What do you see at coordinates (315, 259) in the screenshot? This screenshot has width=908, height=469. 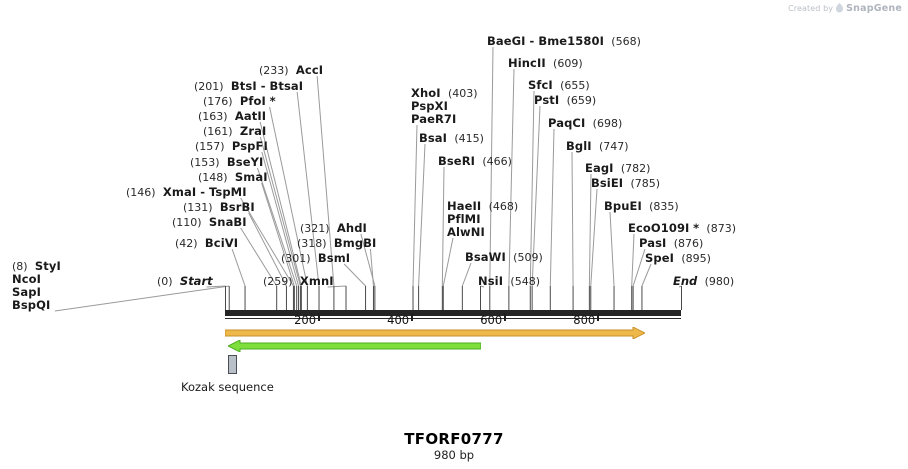 I see `restriction-site-label: (301) BsmI` at bounding box center [315, 259].